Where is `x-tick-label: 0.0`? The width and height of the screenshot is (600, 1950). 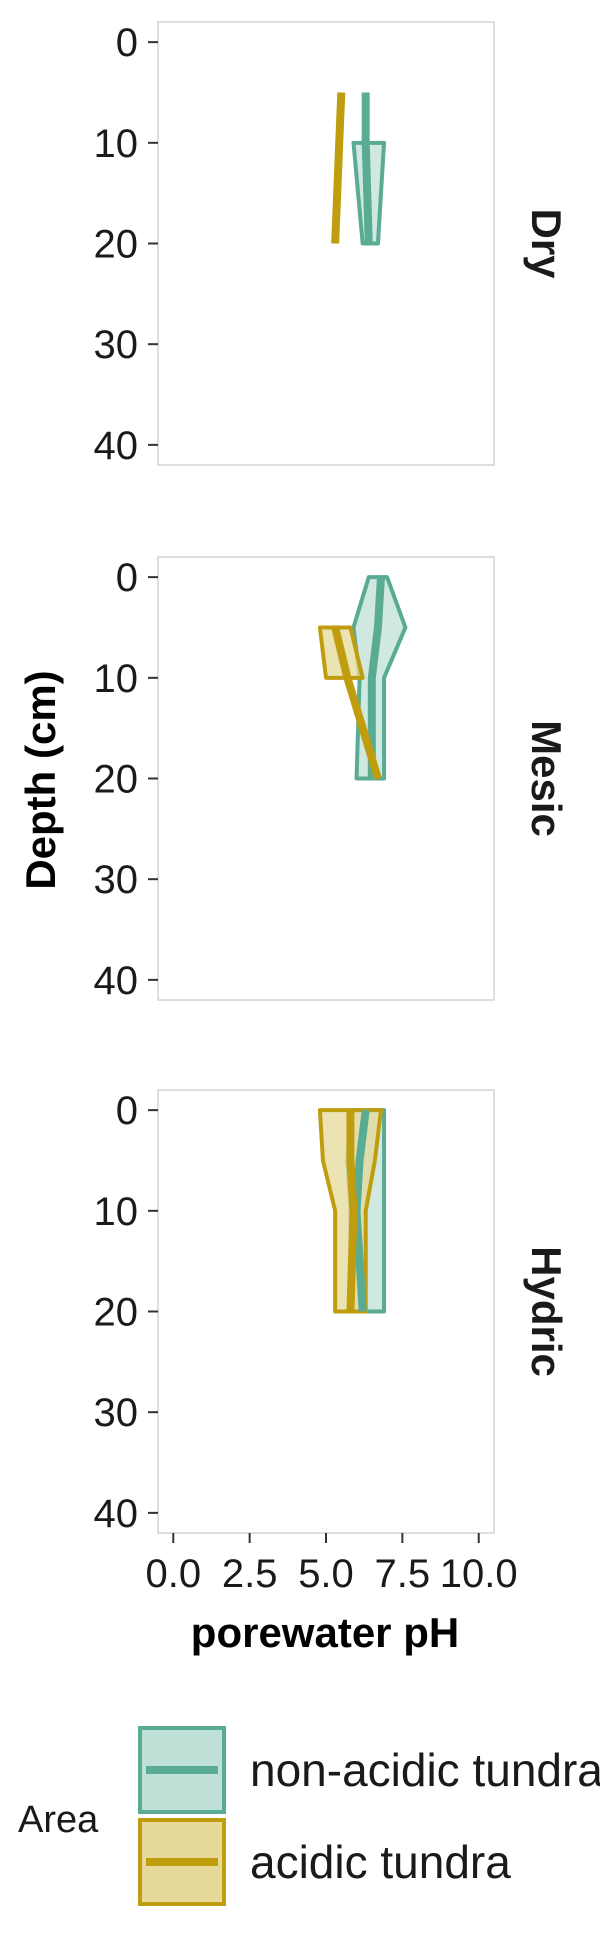 x-tick-label: 0.0 is located at coordinates (173, 1574).